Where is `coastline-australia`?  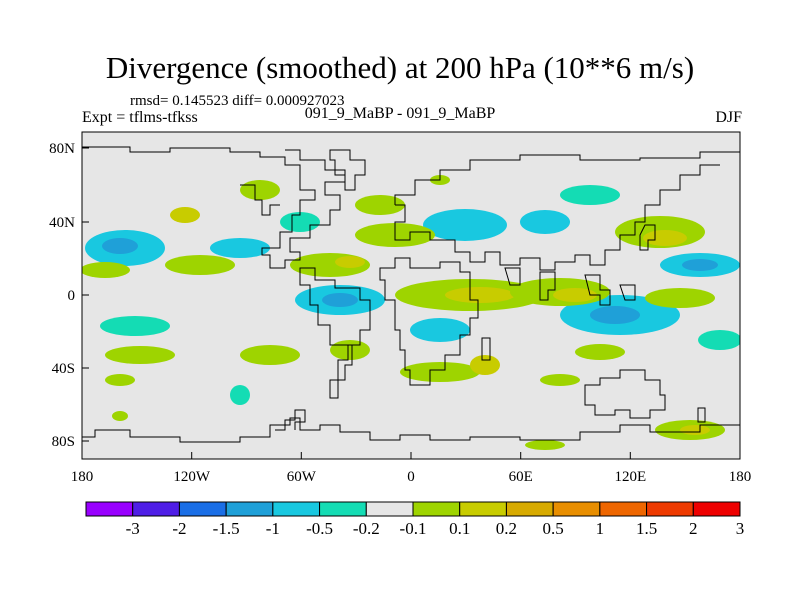
coastline-australia is located at coordinates (625, 394).